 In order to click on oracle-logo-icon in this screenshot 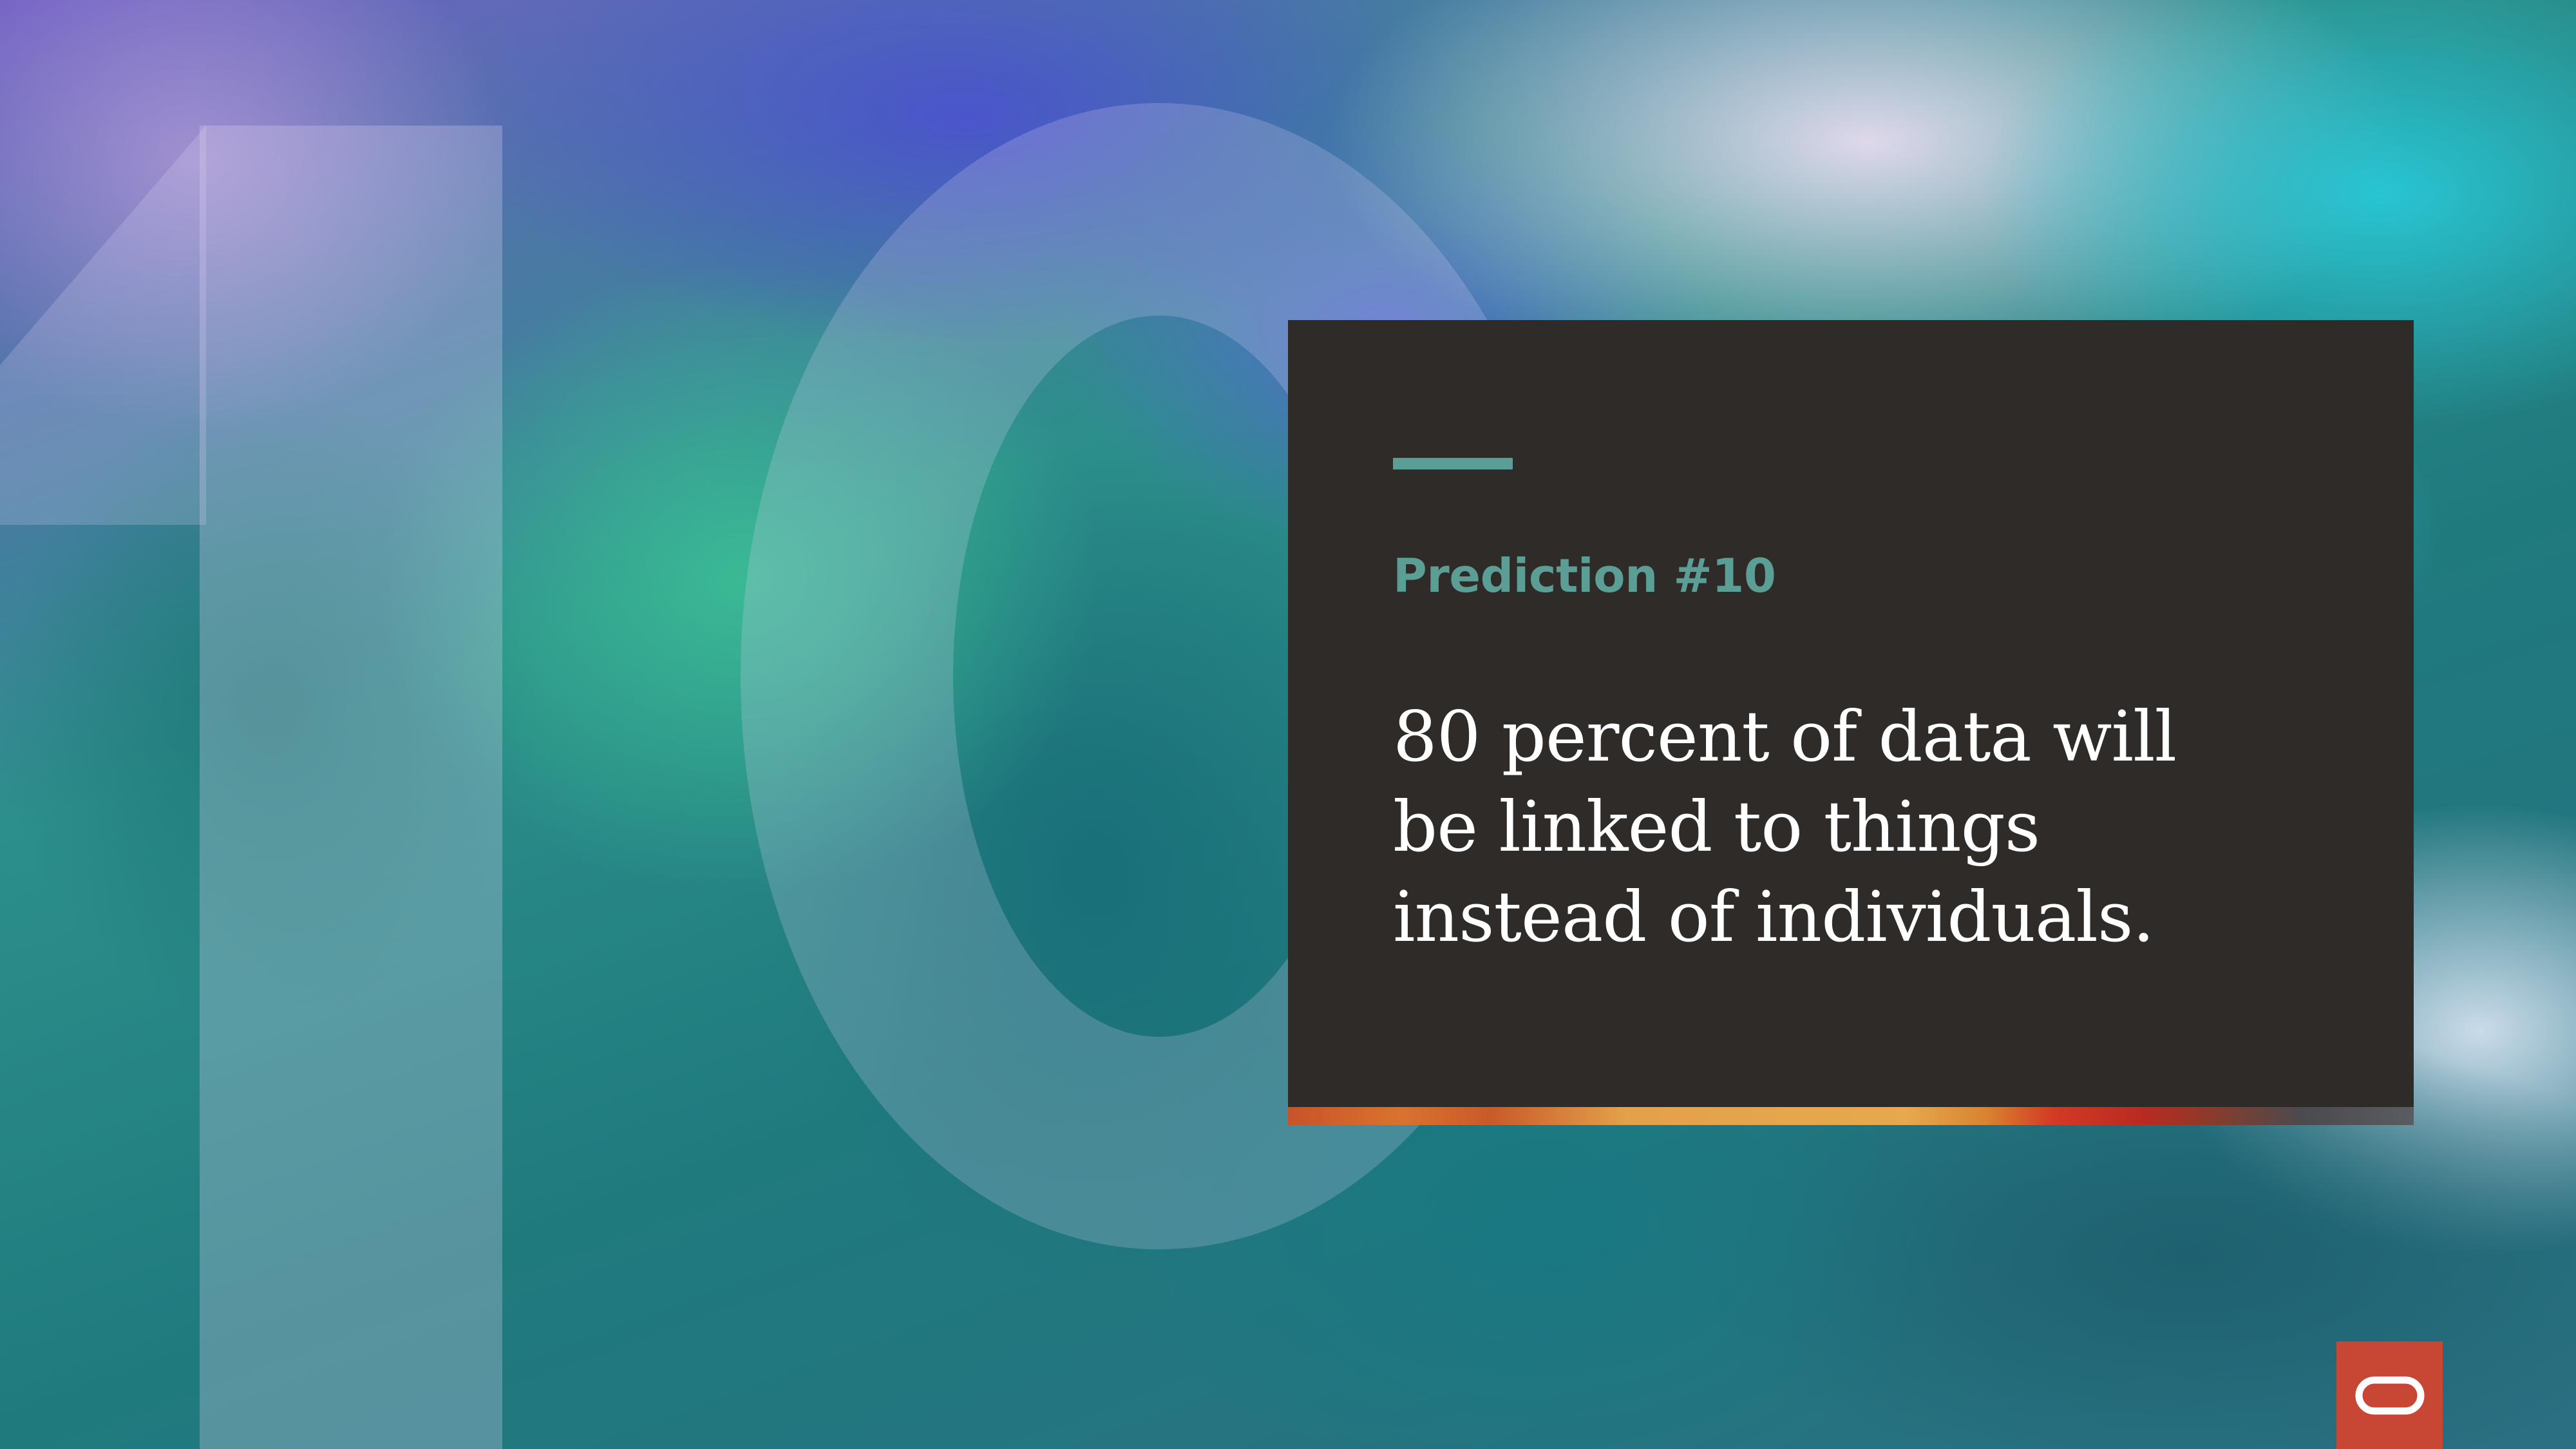, I will do `click(2390, 1395)`.